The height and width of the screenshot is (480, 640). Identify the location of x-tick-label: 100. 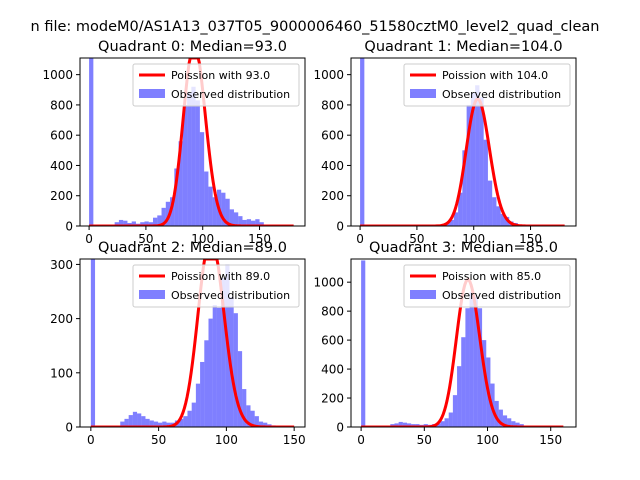
(487, 440).